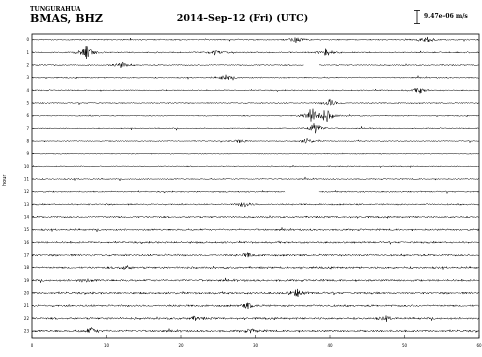 Image resolution: width=482 pixels, height=357 pixels. What do you see at coordinates (27, 153) in the screenshot?
I see `y-tick-label: 9` at bounding box center [27, 153].